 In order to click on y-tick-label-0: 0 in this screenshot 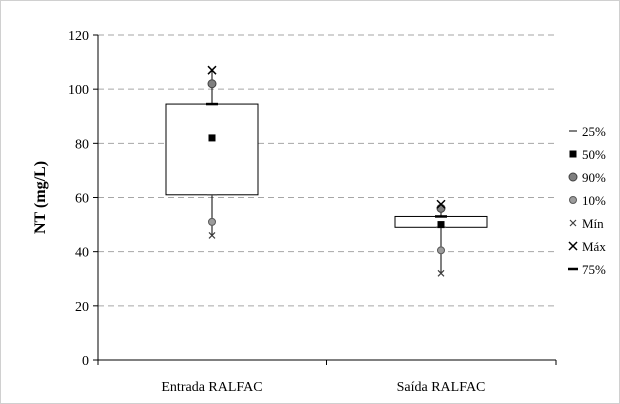, I will do `click(85, 361)`.